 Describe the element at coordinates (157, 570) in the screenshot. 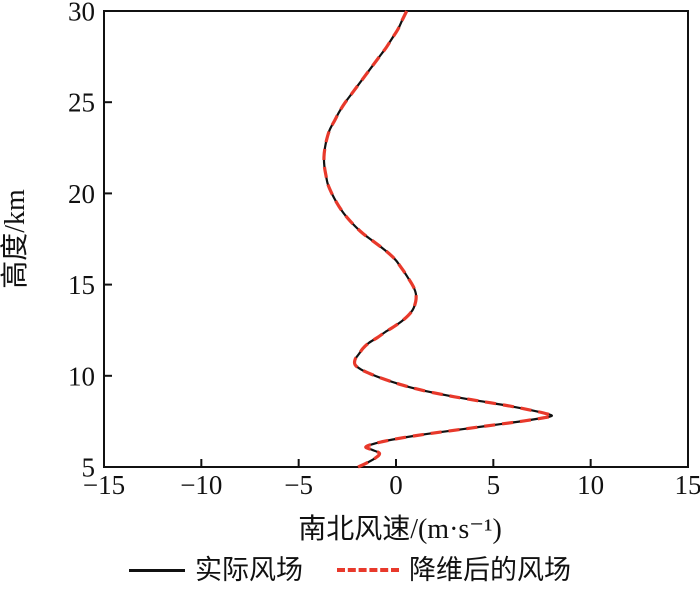

I see `legend-solid-line-swatch` at that location.